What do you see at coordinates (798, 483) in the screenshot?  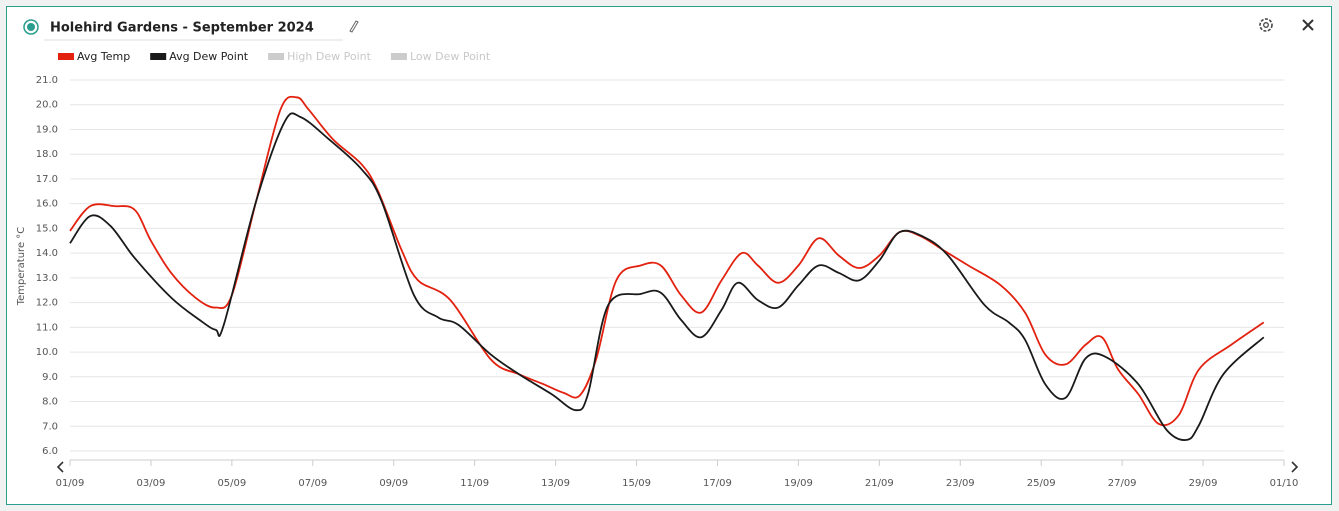 I see `x-tick-label: 19/09` at bounding box center [798, 483].